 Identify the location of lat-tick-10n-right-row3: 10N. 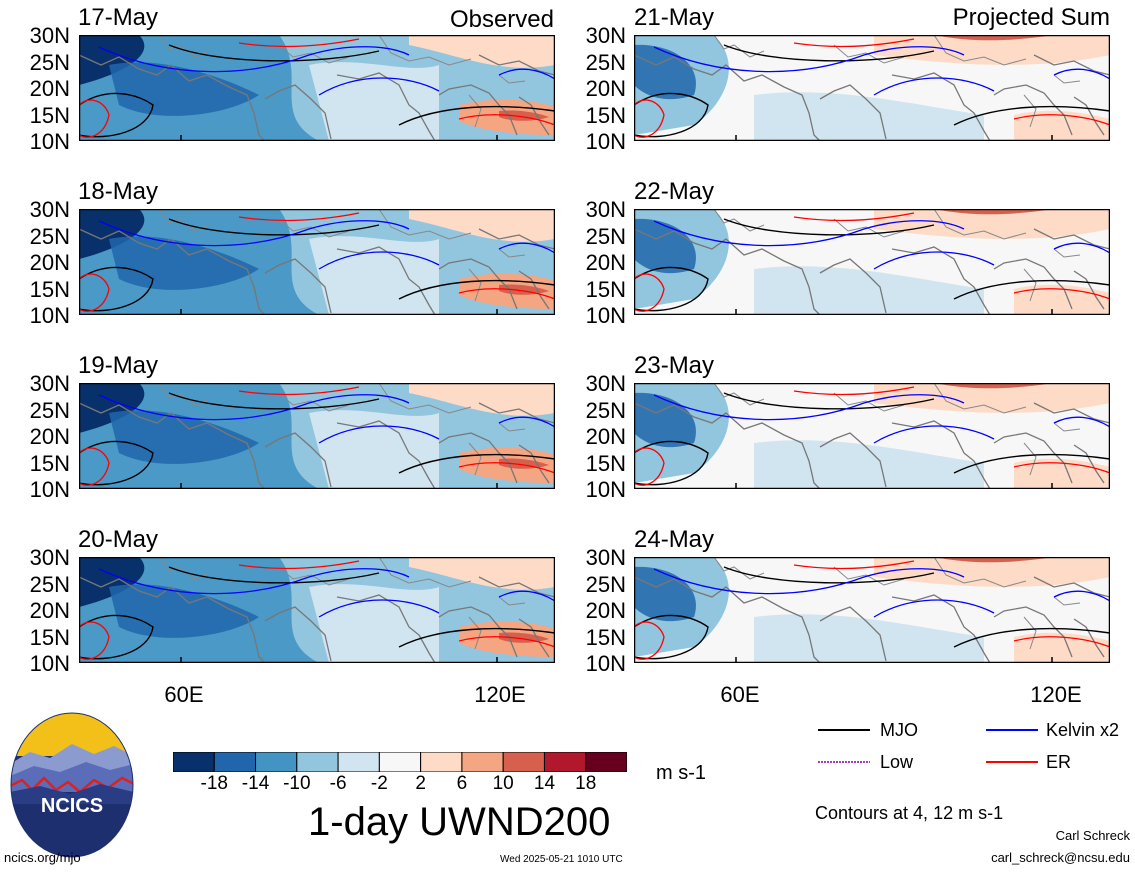
(605, 489).